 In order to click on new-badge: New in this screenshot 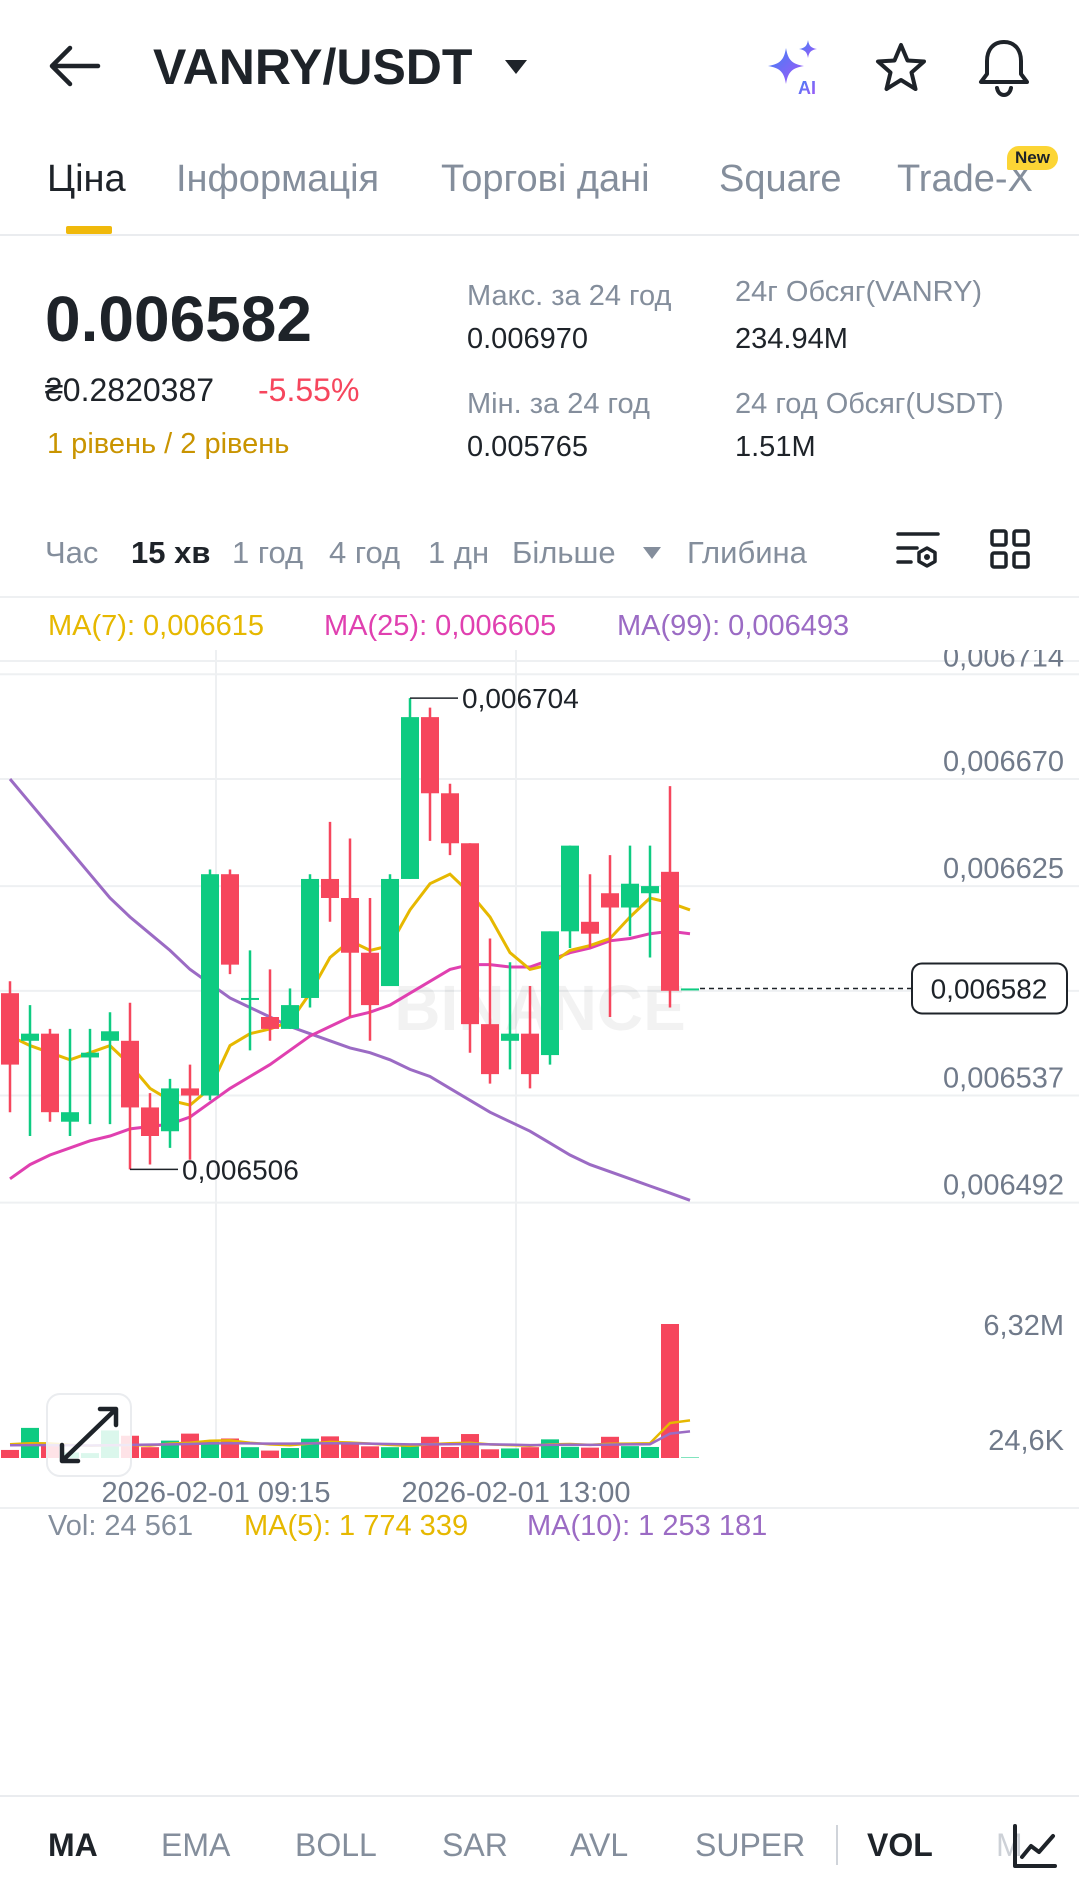, I will do `click(1032, 158)`.